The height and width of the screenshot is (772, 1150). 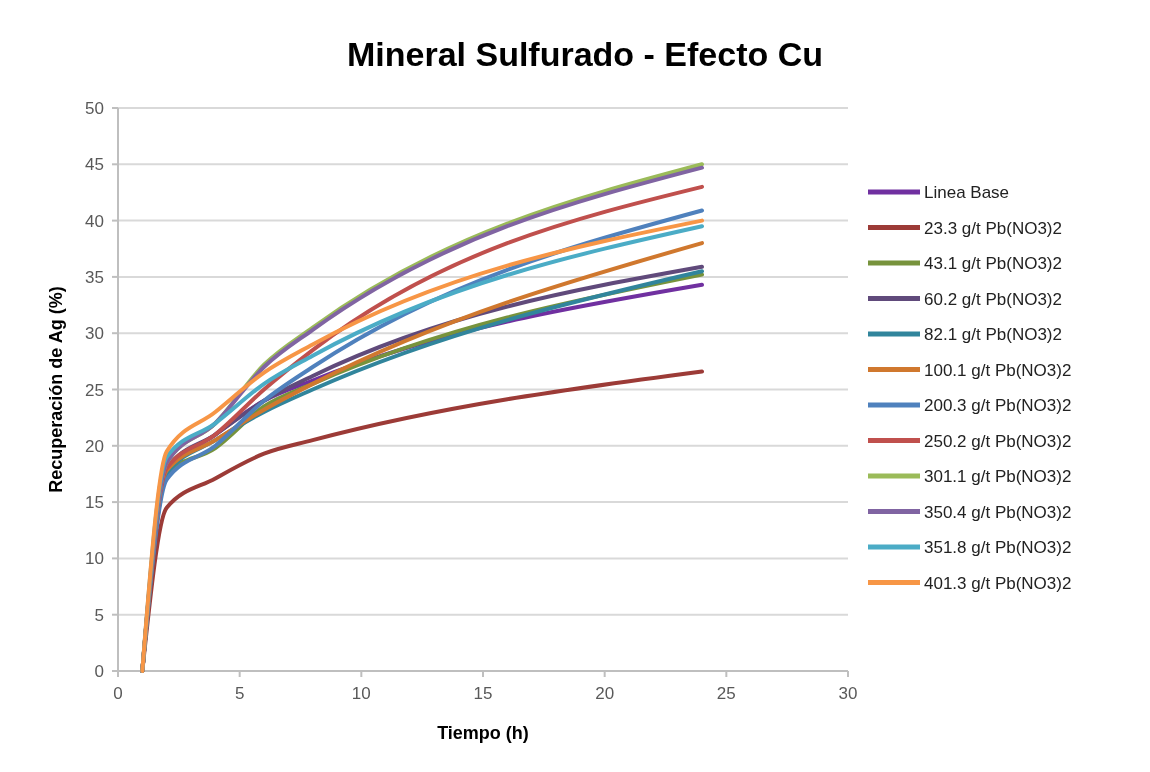 I want to click on y-tick-label: 40, so click(x=94, y=221).